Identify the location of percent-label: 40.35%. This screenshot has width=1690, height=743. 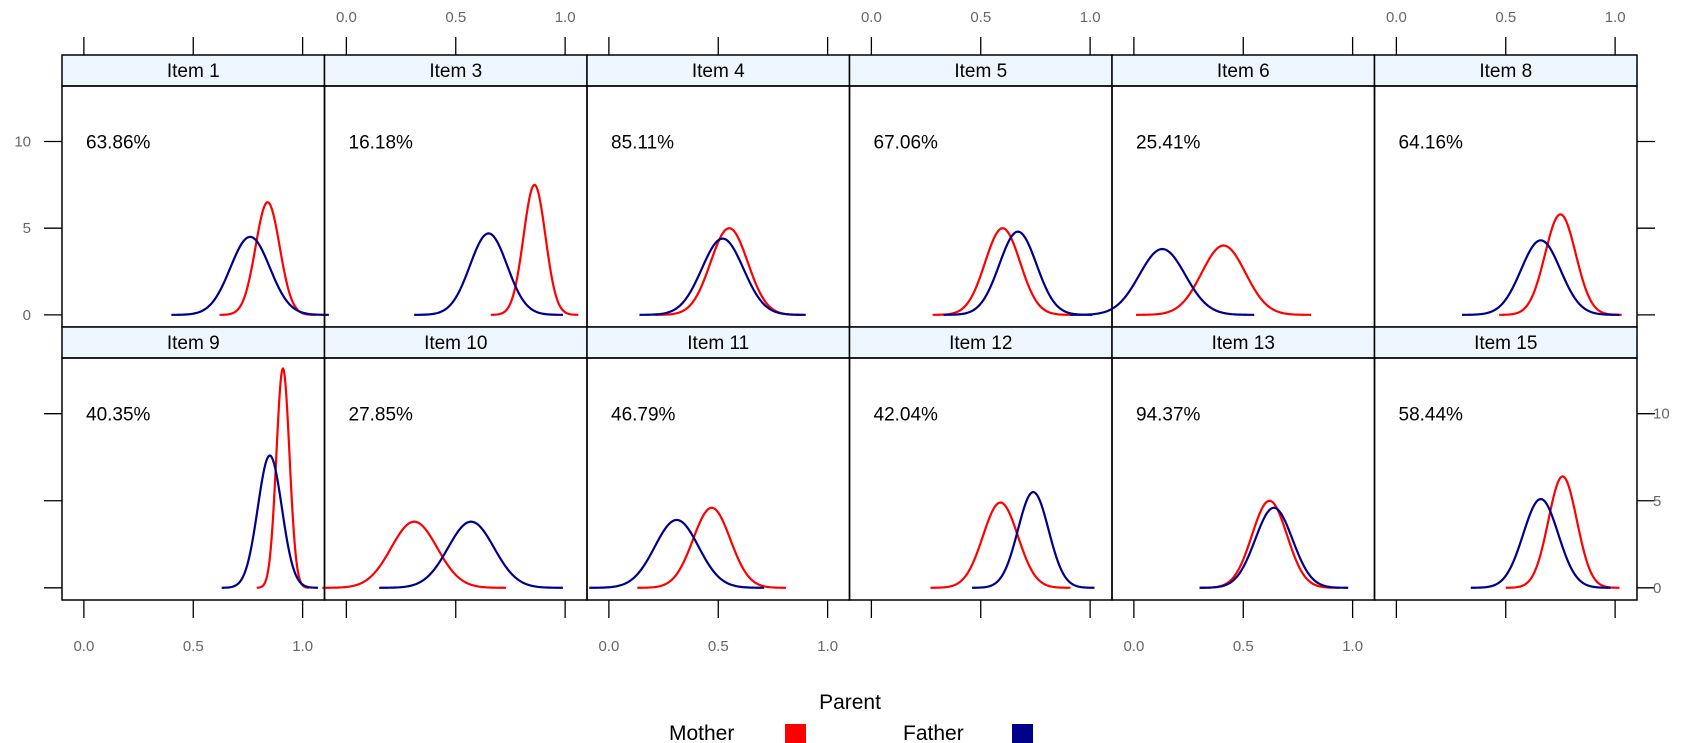
(118, 415).